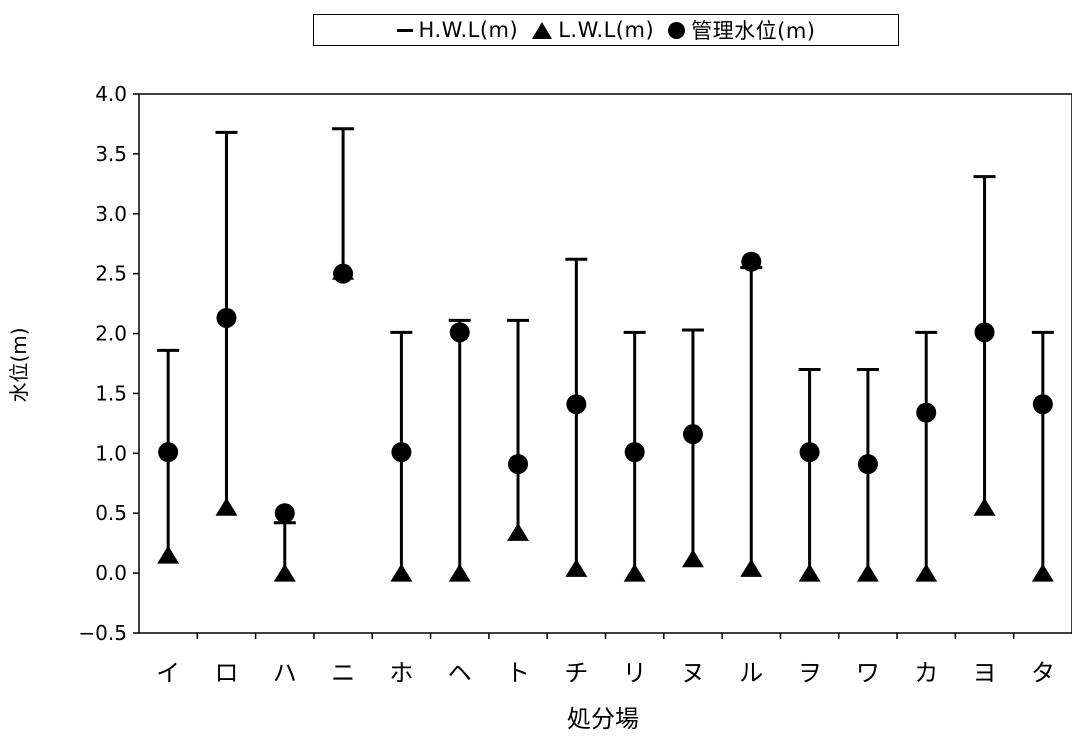  Describe the element at coordinates (226, 673) in the screenshot. I see `x-tick-label: ロ` at that location.